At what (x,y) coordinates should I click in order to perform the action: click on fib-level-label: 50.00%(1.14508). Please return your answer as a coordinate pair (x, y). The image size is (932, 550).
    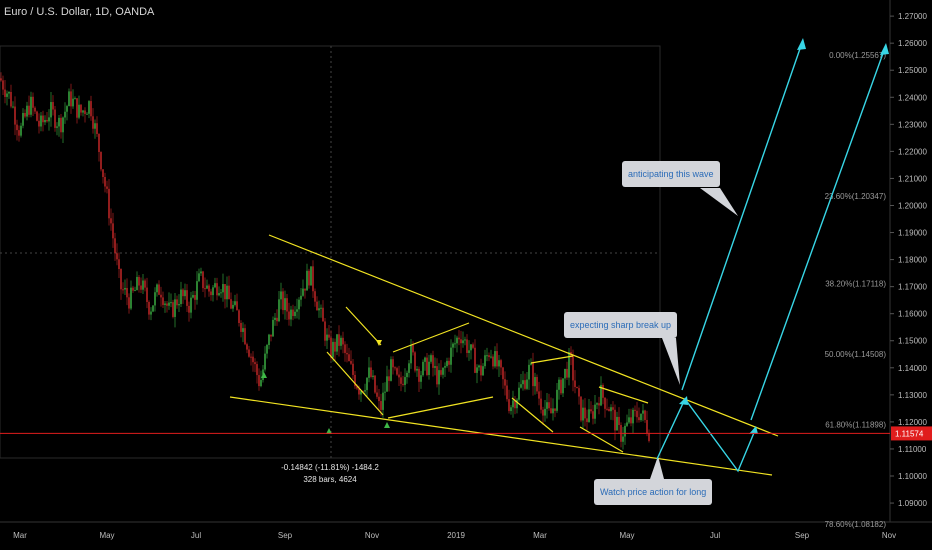
    Looking at the image, I should click on (856, 354).